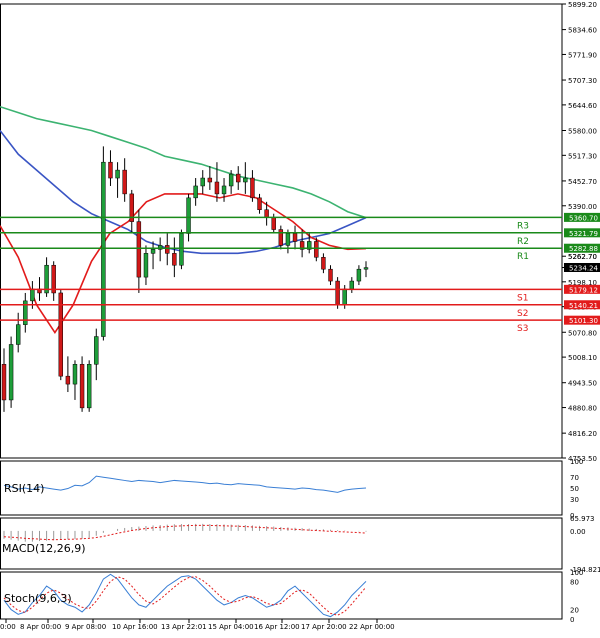  Describe the element at coordinates (185, 532) in the screenshot. I see `macd-signal-line` at that location.